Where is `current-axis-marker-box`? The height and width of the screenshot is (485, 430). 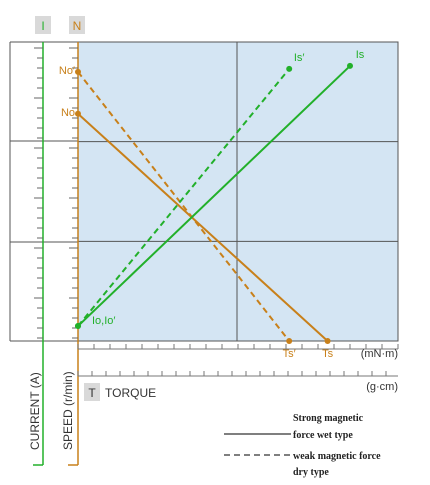
current-axis-marker-box is located at coordinates (43, 25).